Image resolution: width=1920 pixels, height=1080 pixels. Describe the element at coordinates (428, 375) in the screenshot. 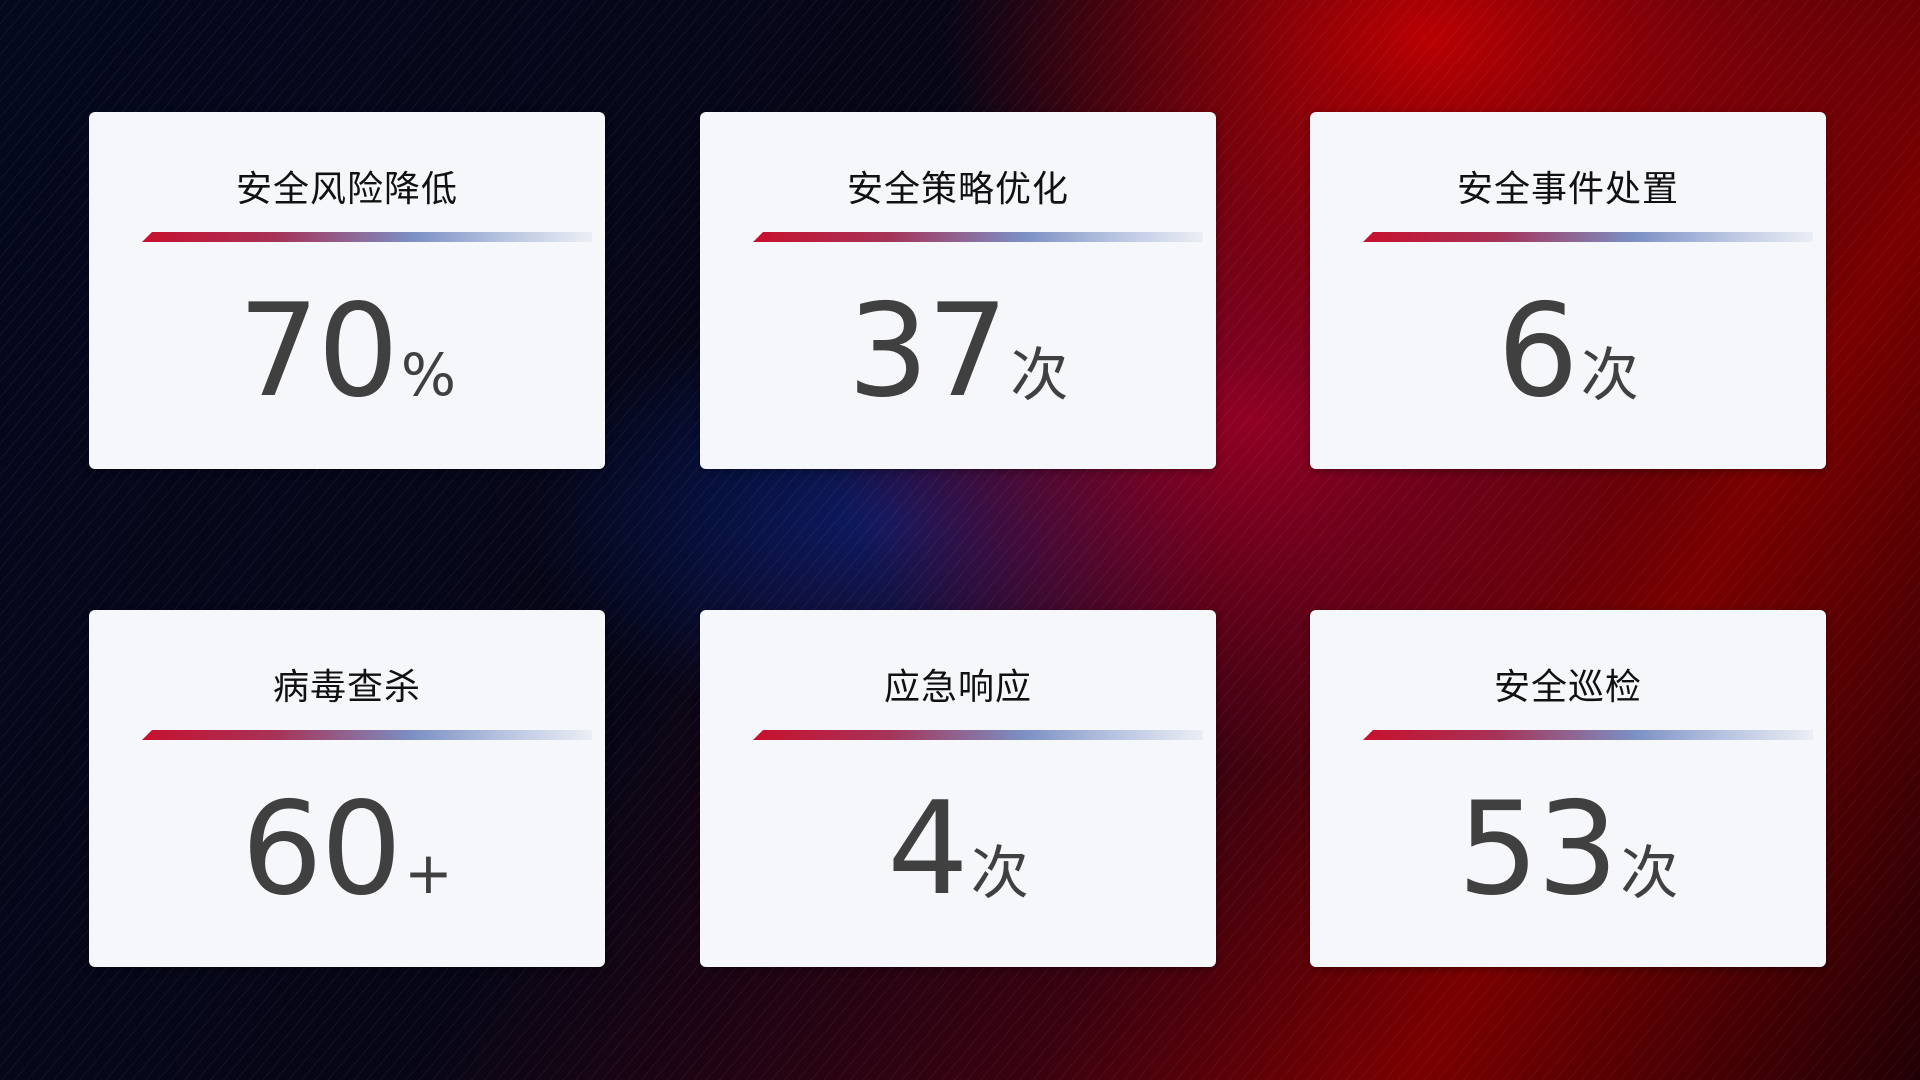

I see `value-unit: %` at that location.